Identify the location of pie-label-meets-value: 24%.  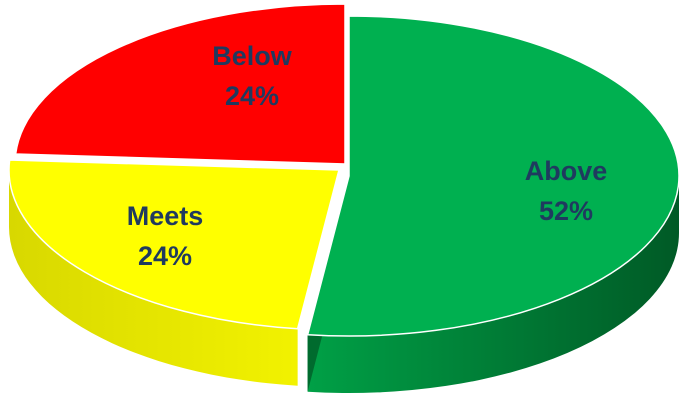
(165, 256).